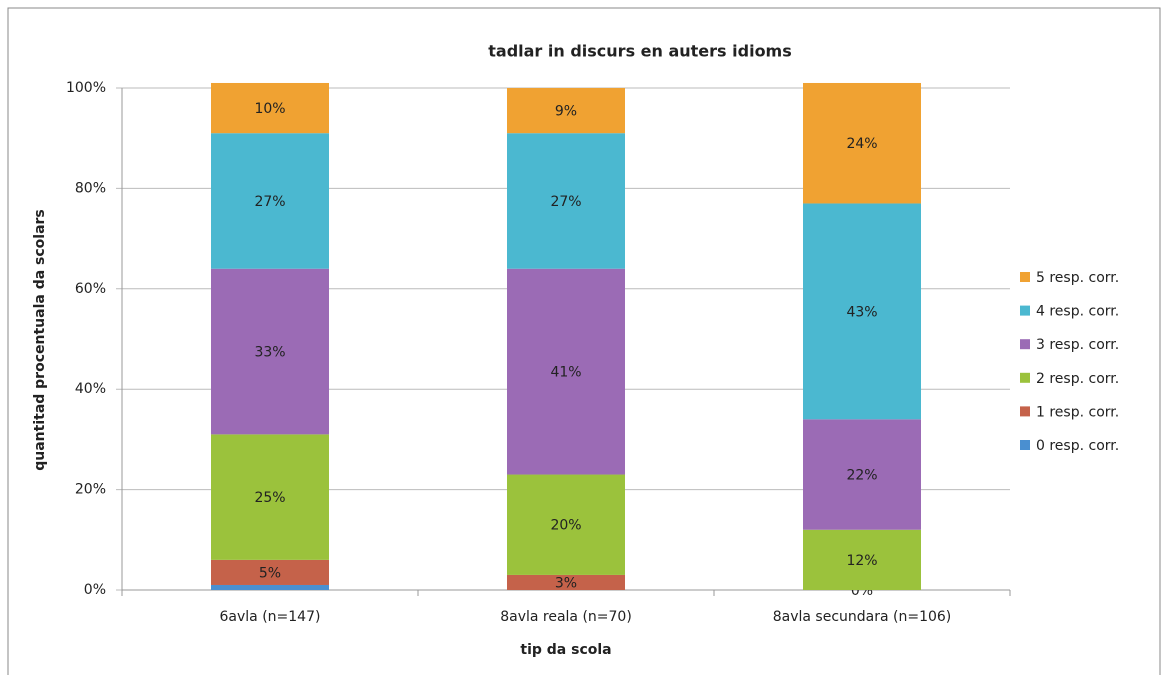 The image size is (1169, 675). Describe the element at coordinates (1077, 412) in the screenshot. I see `legend-label: 1 resp. corr.` at that location.